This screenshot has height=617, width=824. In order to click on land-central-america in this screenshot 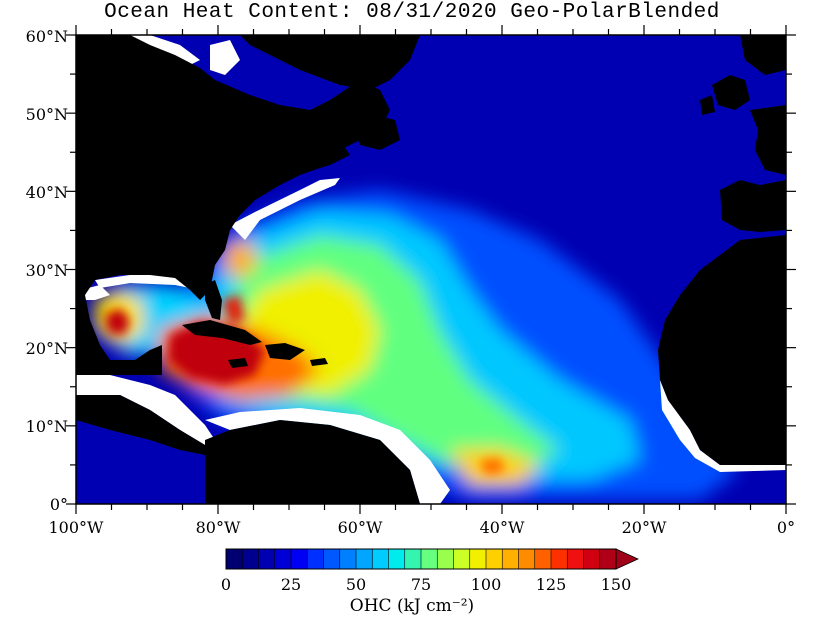, I will do `click(140, 425)`.